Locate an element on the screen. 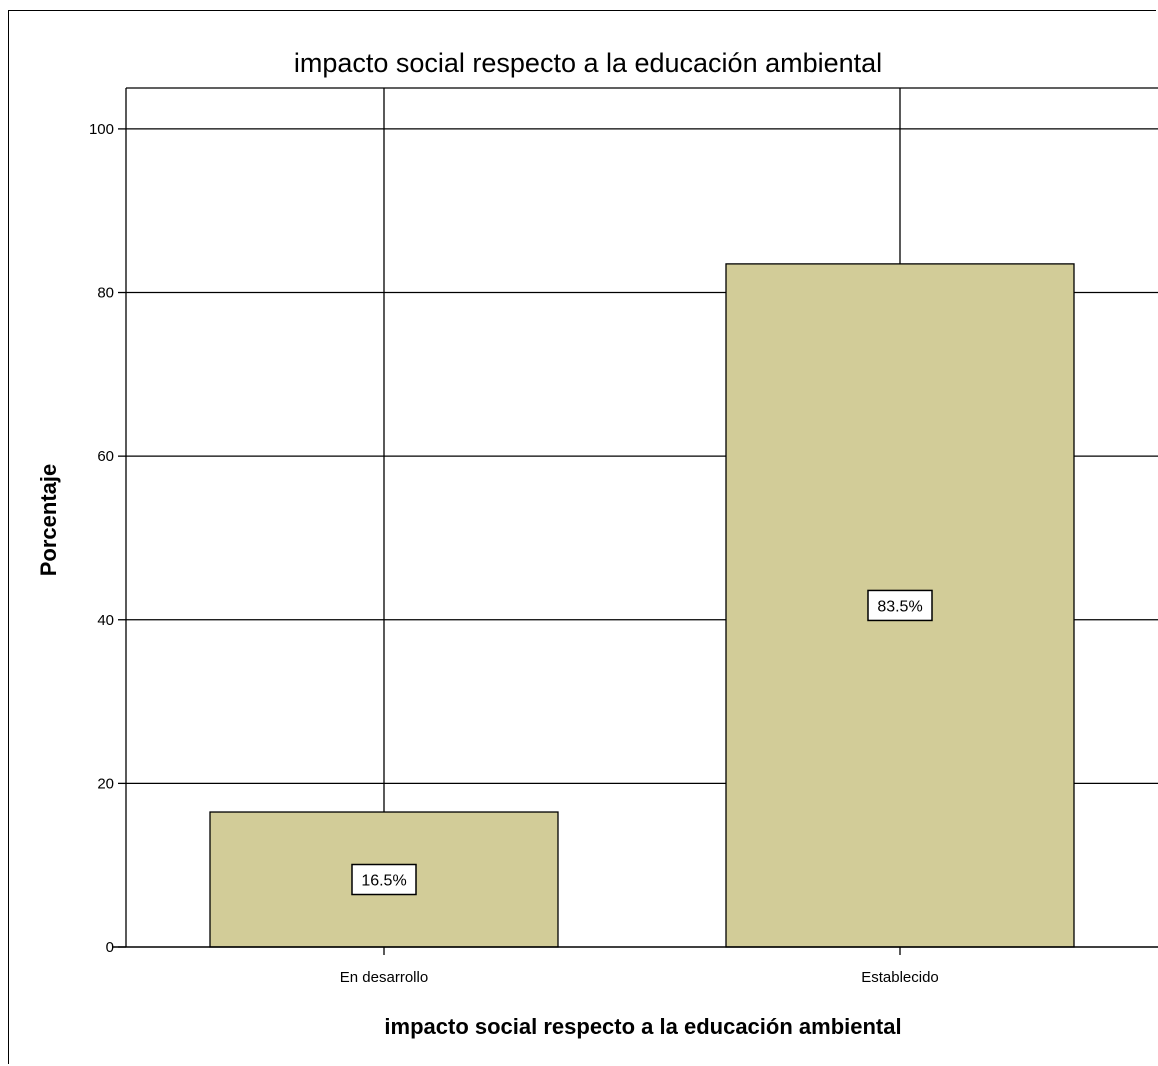  y-tick-label: 60 is located at coordinates (105, 456).